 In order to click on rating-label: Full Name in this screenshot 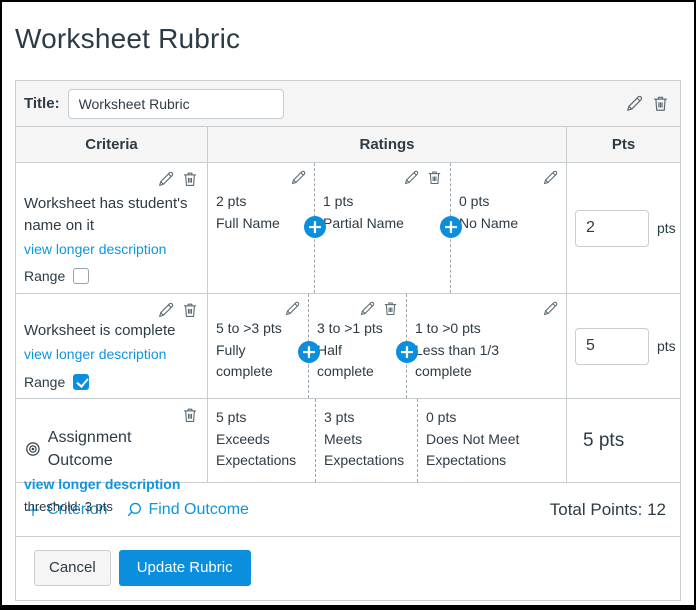, I will do `click(248, 222)`.